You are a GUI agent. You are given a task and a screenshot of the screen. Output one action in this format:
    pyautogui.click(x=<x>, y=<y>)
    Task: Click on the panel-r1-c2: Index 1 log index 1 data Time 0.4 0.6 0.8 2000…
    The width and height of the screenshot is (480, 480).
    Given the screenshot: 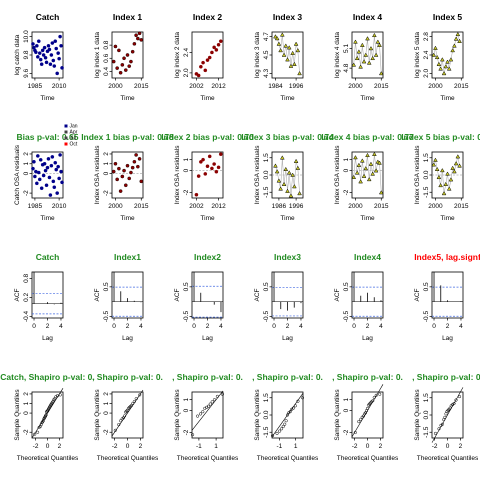 What is the action you would take?
    pyautogui.click(x=121, y=57)
    